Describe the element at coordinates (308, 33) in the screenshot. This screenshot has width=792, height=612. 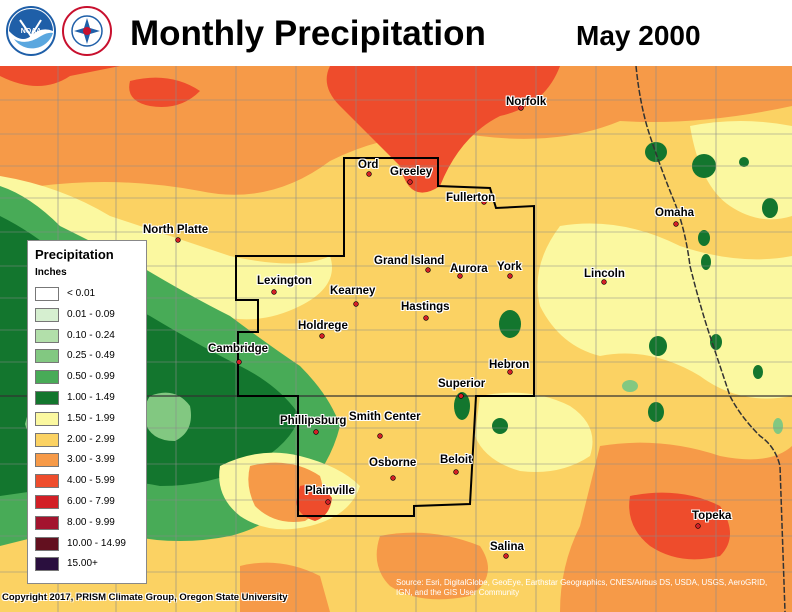
I see `page-title: Monthly Precipitation` at that location.